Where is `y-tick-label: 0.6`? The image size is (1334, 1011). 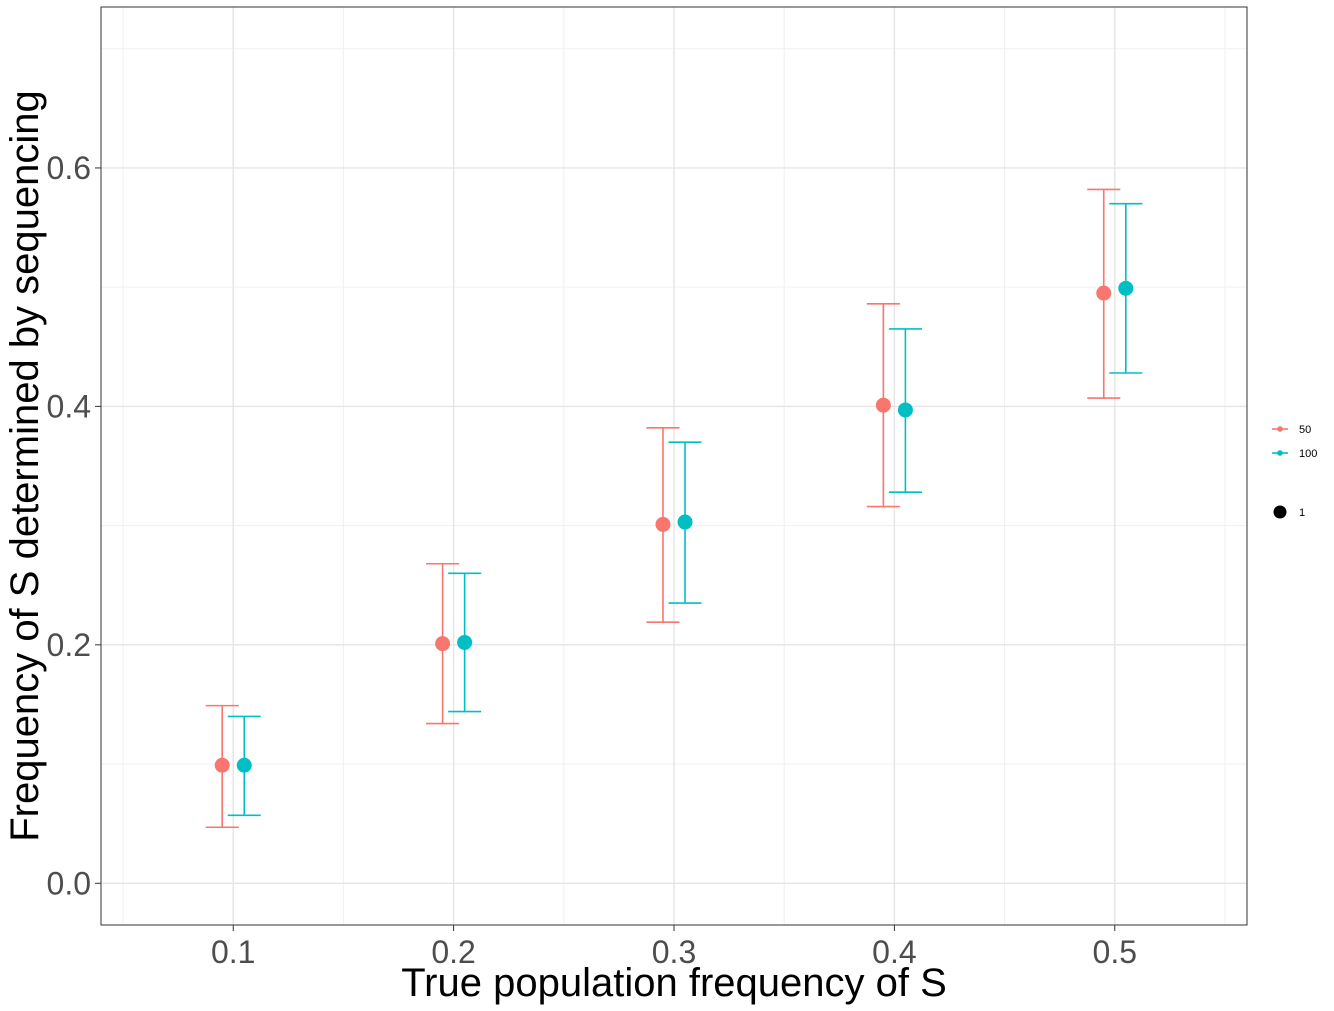
y-tick-label: 0.6 is located at coordinates (69, 168).